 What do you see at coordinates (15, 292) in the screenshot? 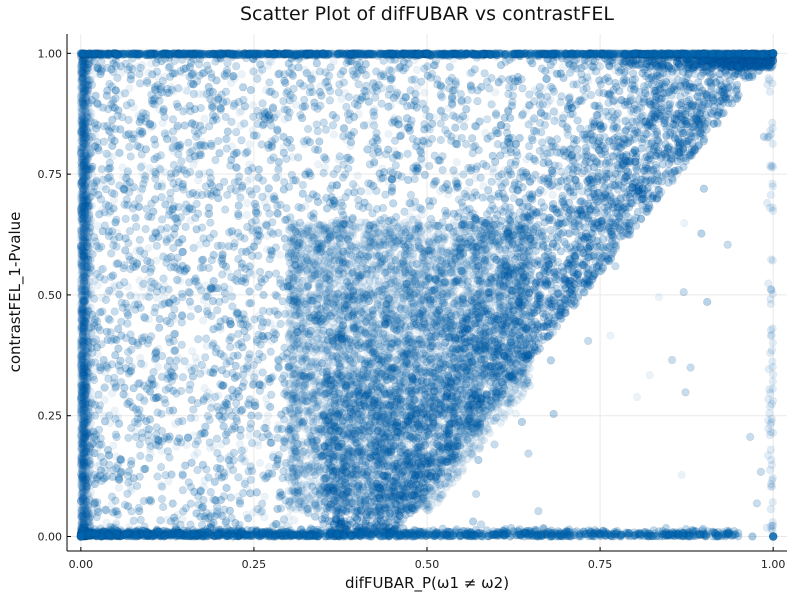
I see `y-axis-label: contrastFEL_1-Pvalue` at bounding box center [15, 292].